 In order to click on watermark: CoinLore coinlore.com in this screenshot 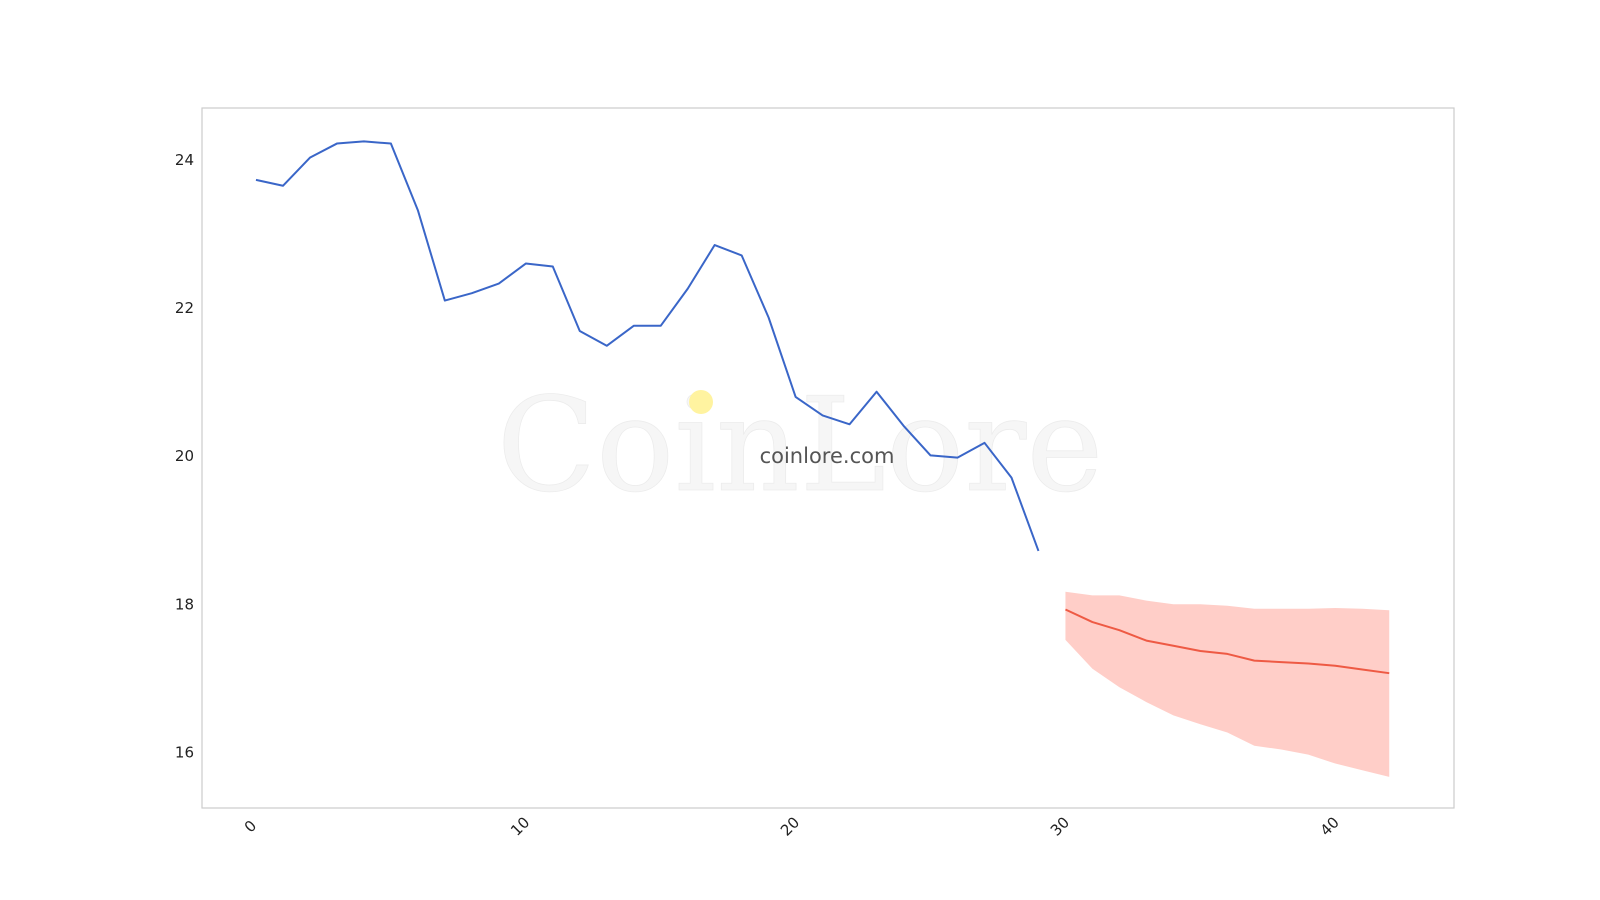, I will do `click(800, 445)`.